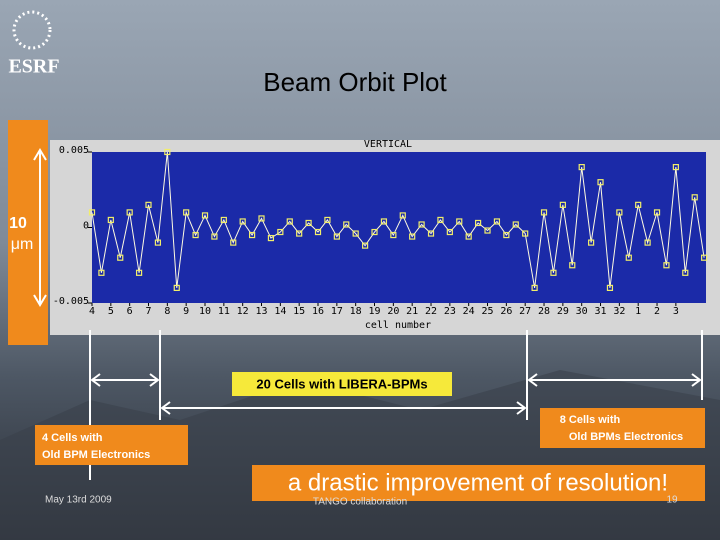 This screenshot has height=540, width=720. What do you see at coordinates (469, 311) in the screenshot?
I see `x-tick-label: 24` at bounding box center [469, 311].